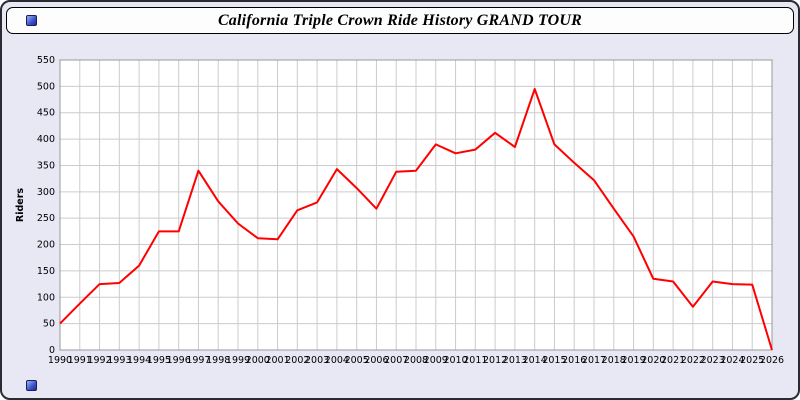 The height and width of the screenshot is (400, 800). What do you see at coordinates (119, 360) in the screenshot?
I see `svg-text: 1993` at bounding box center [119, 360].